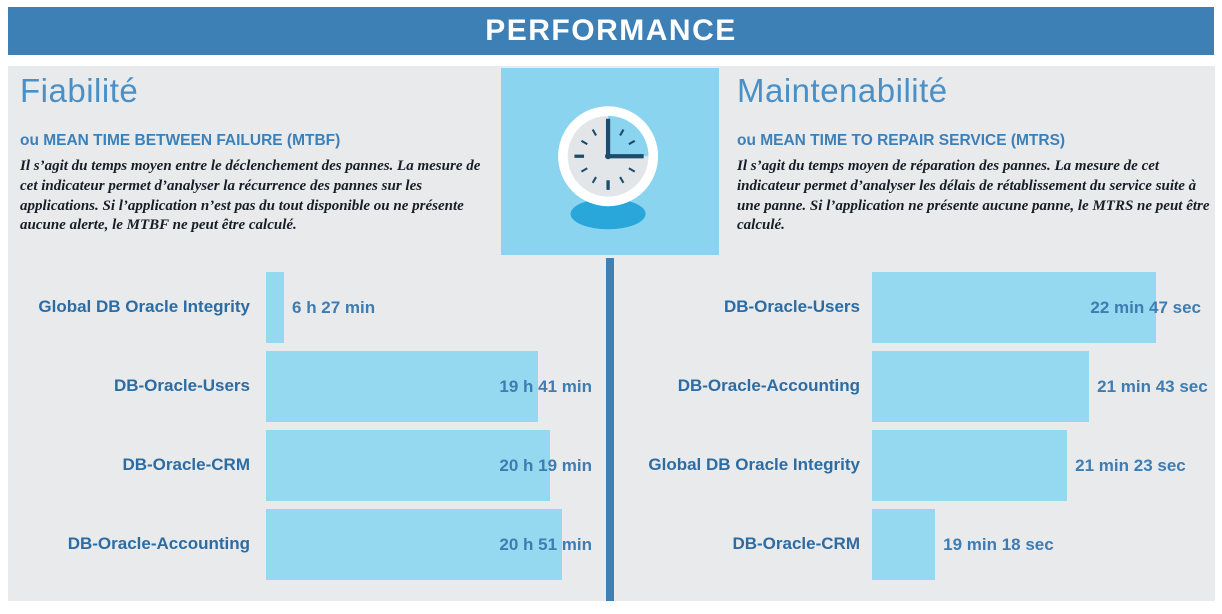  What do you see at coordinates (842, 90) in the screenshot?
I see `maintainability-title: Maintenabilité` at bounding box center [842, 90].